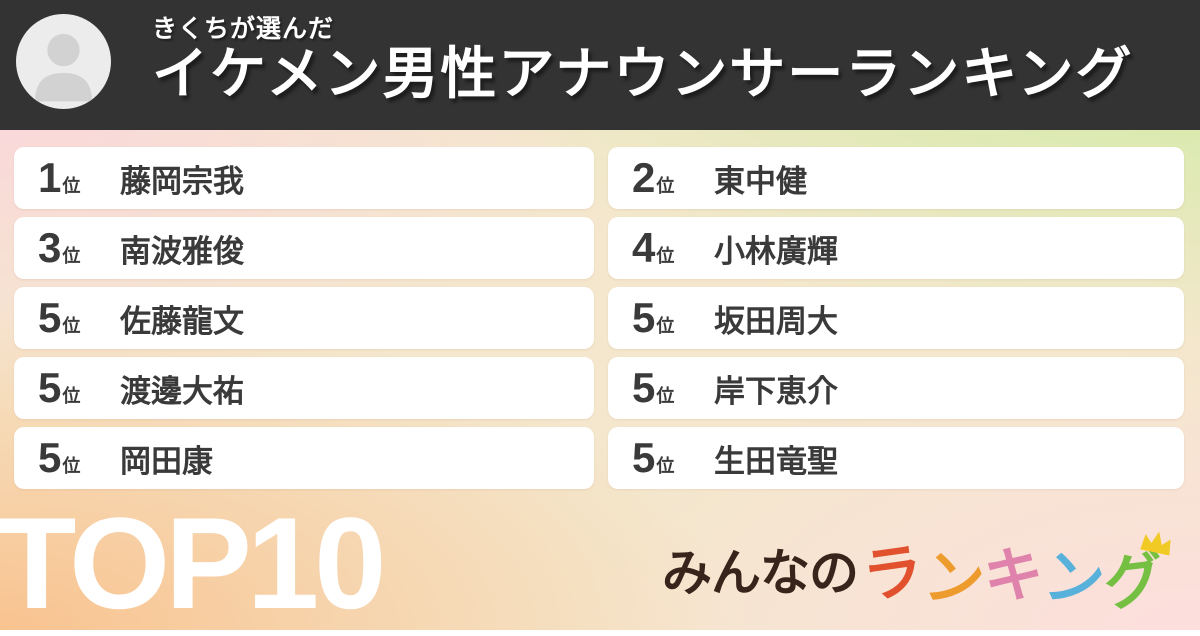 The height and width of the screenshot is (636, 1200). I want to click on logo-char-n1: ン, so click(954, 579).